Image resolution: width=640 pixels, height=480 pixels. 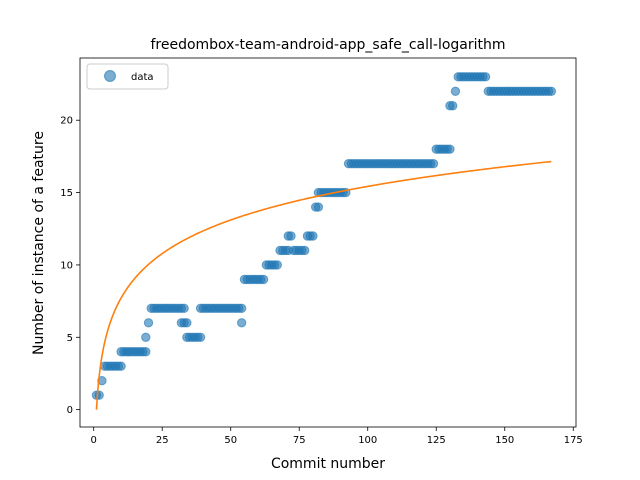 I want to click on x-tick-label-75: 75, so click(x=299, y=440).